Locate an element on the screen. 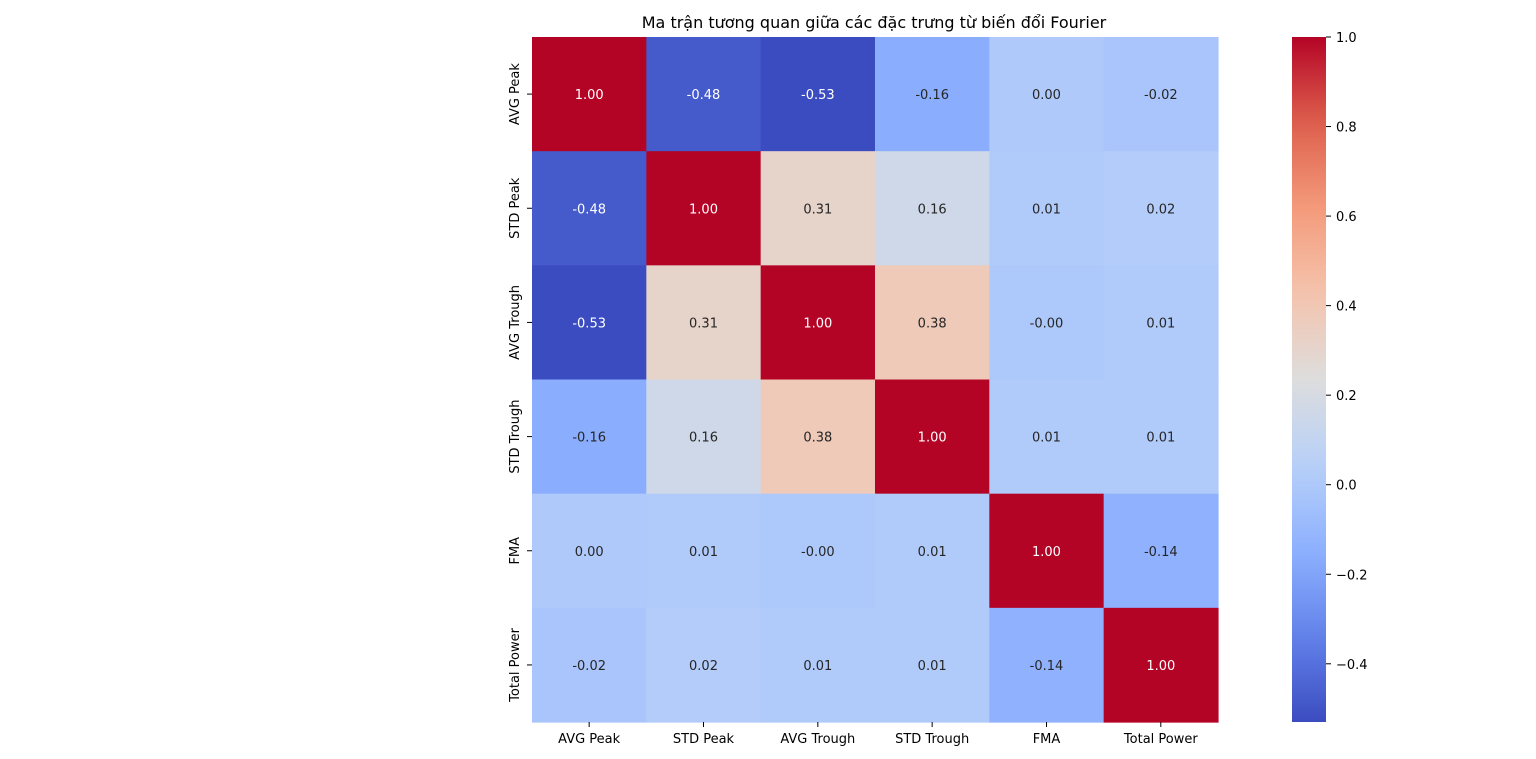  y-tick-label: AVG Peak is located at coordinates (515, 94).